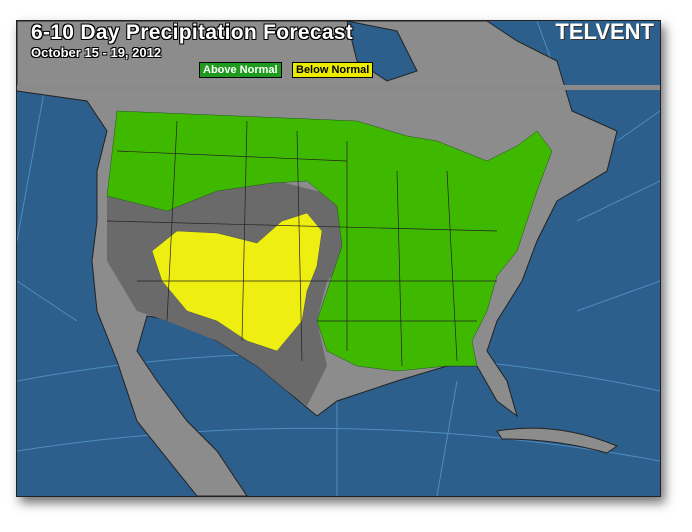  I want to click on date-range: October 15 - 19, 2012, so click(96, 52).